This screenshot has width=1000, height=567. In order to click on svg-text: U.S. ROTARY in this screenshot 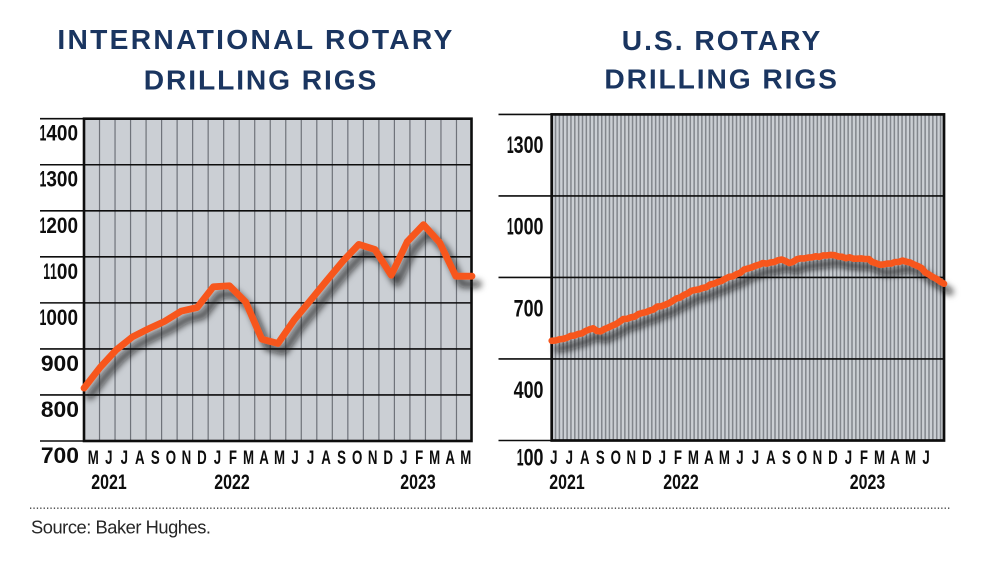, I will do `click(722, 40)`.